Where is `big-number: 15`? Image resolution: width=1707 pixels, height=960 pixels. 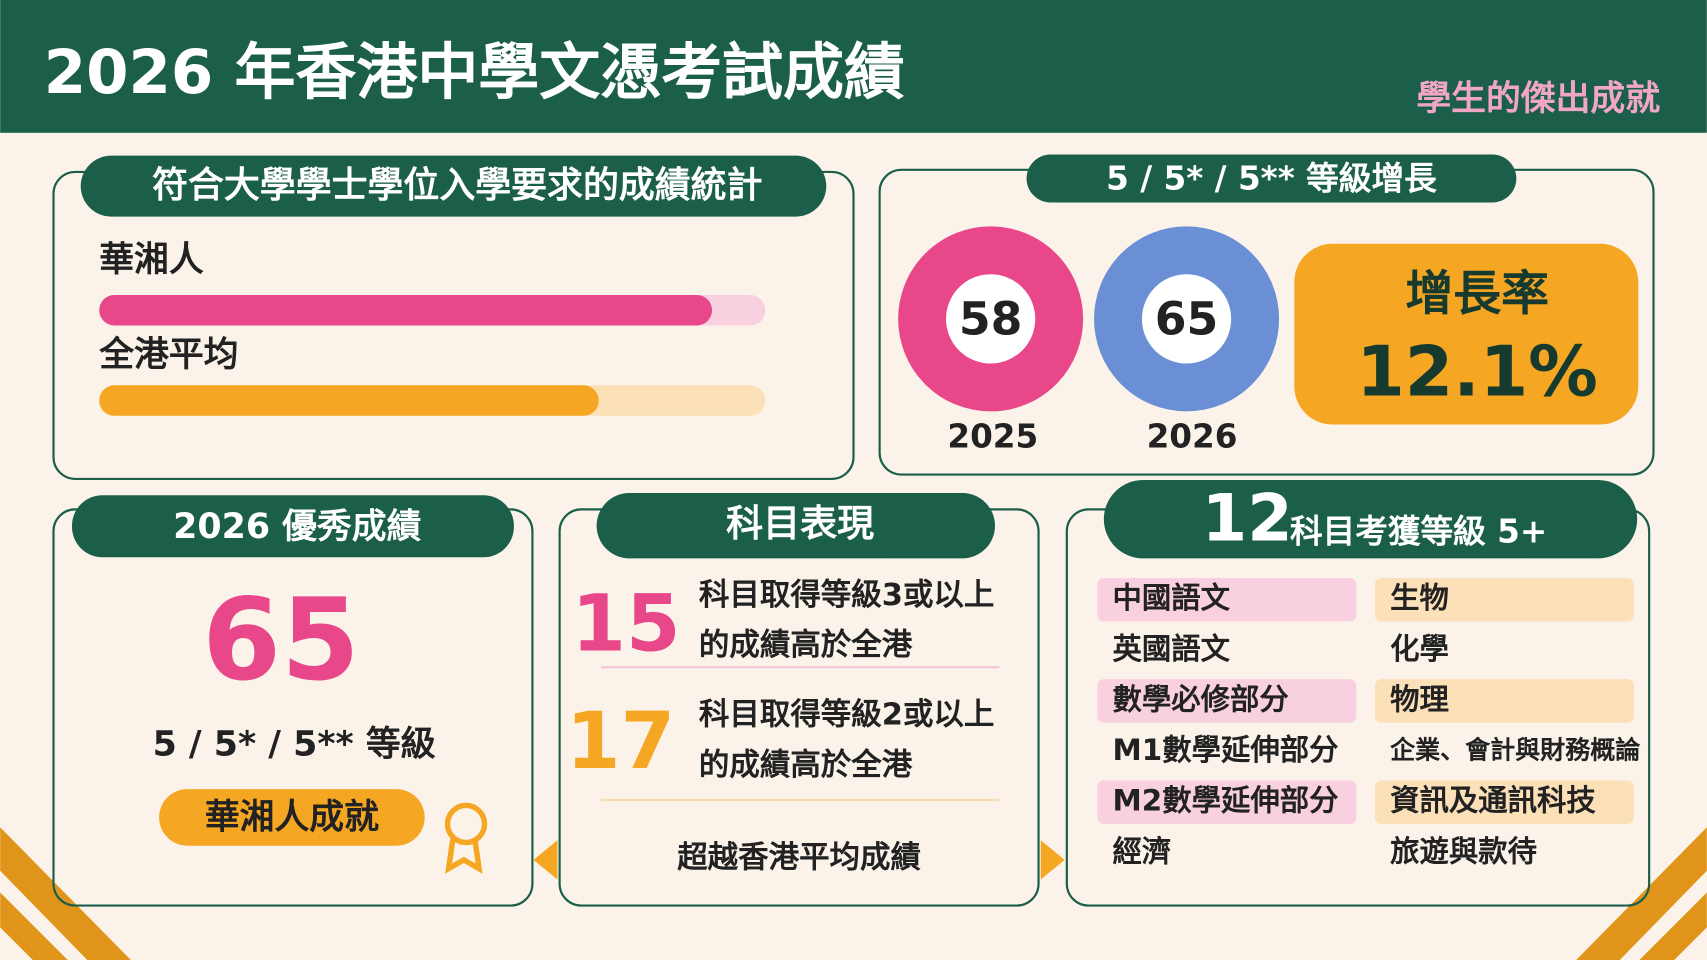 big-number: 15 is located at coordinates (625, 624).